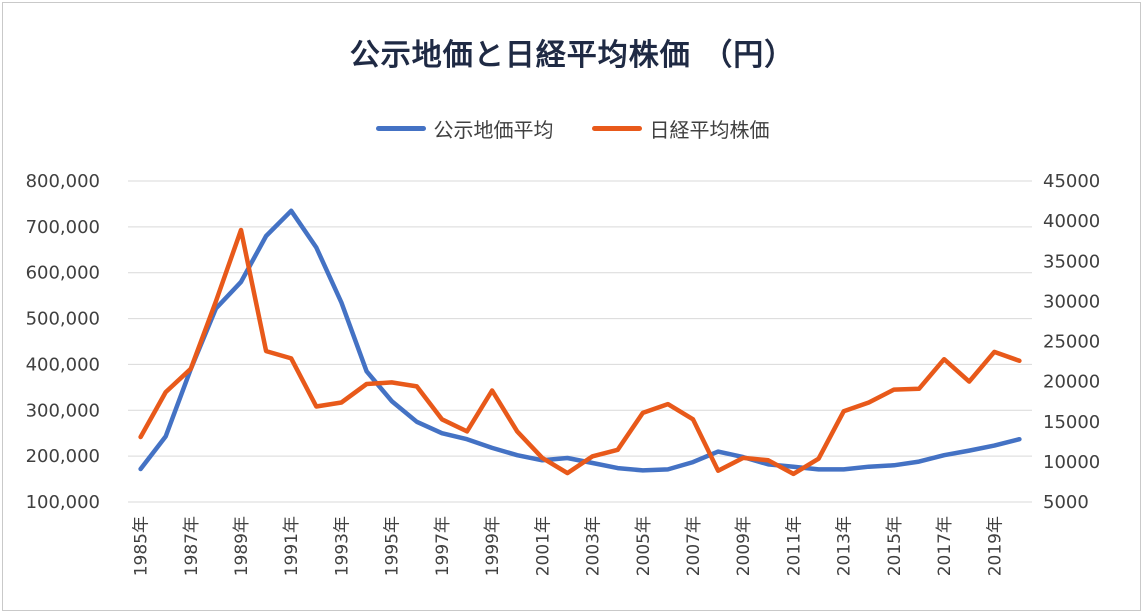  What do you see at coordinates (443, 546) in the screenshot?
I see `x-tick-label: 1997年` at bounding box center [443, 546].